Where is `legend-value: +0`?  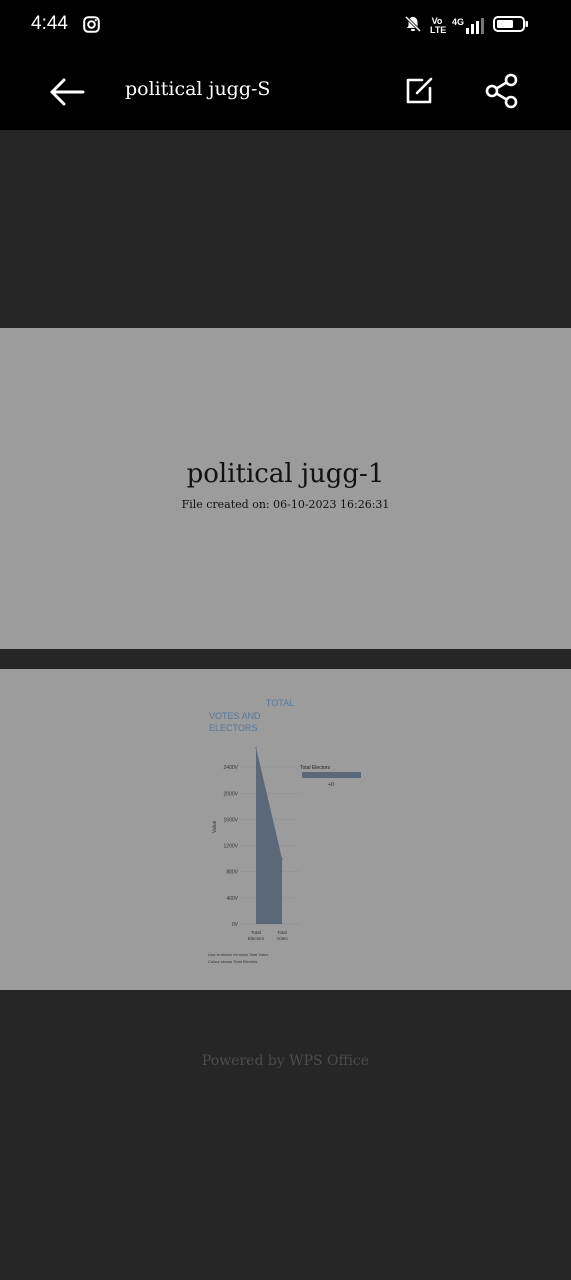 legend-value: +0 is located at coordinates (331, 785).